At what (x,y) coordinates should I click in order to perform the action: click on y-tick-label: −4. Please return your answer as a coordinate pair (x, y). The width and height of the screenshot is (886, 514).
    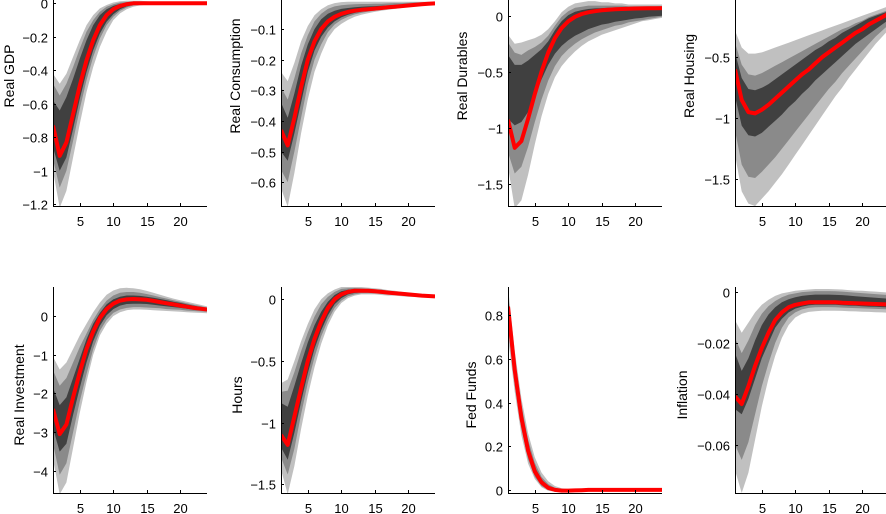
    Looking at the image, I should click on (40, 472).